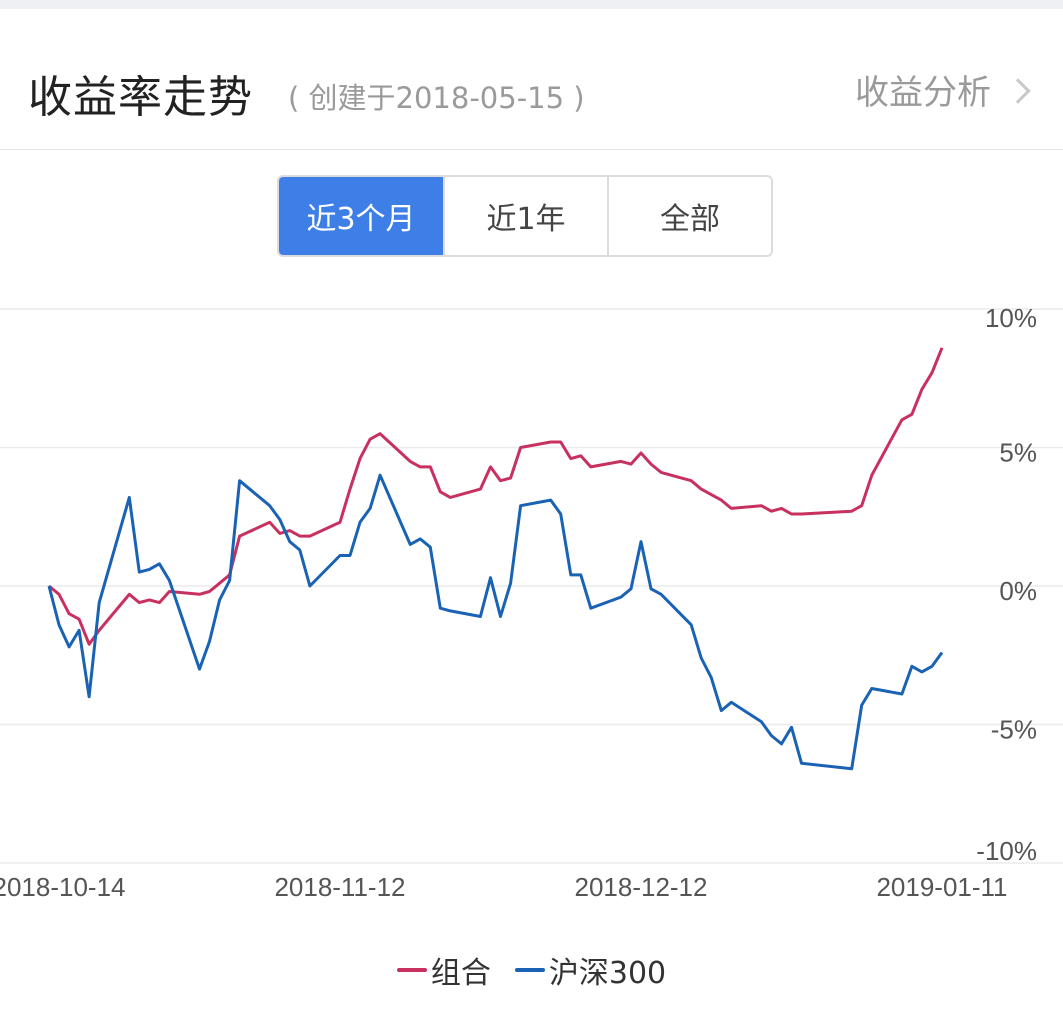 This screenshot has height=1015, width=1063. What do you see at coordinates (531, 79) in the screenshot?
I see `header: 收益率走势 ( 创建于2018-05-15 ) 收益分析` at bounding box center [531, 79].